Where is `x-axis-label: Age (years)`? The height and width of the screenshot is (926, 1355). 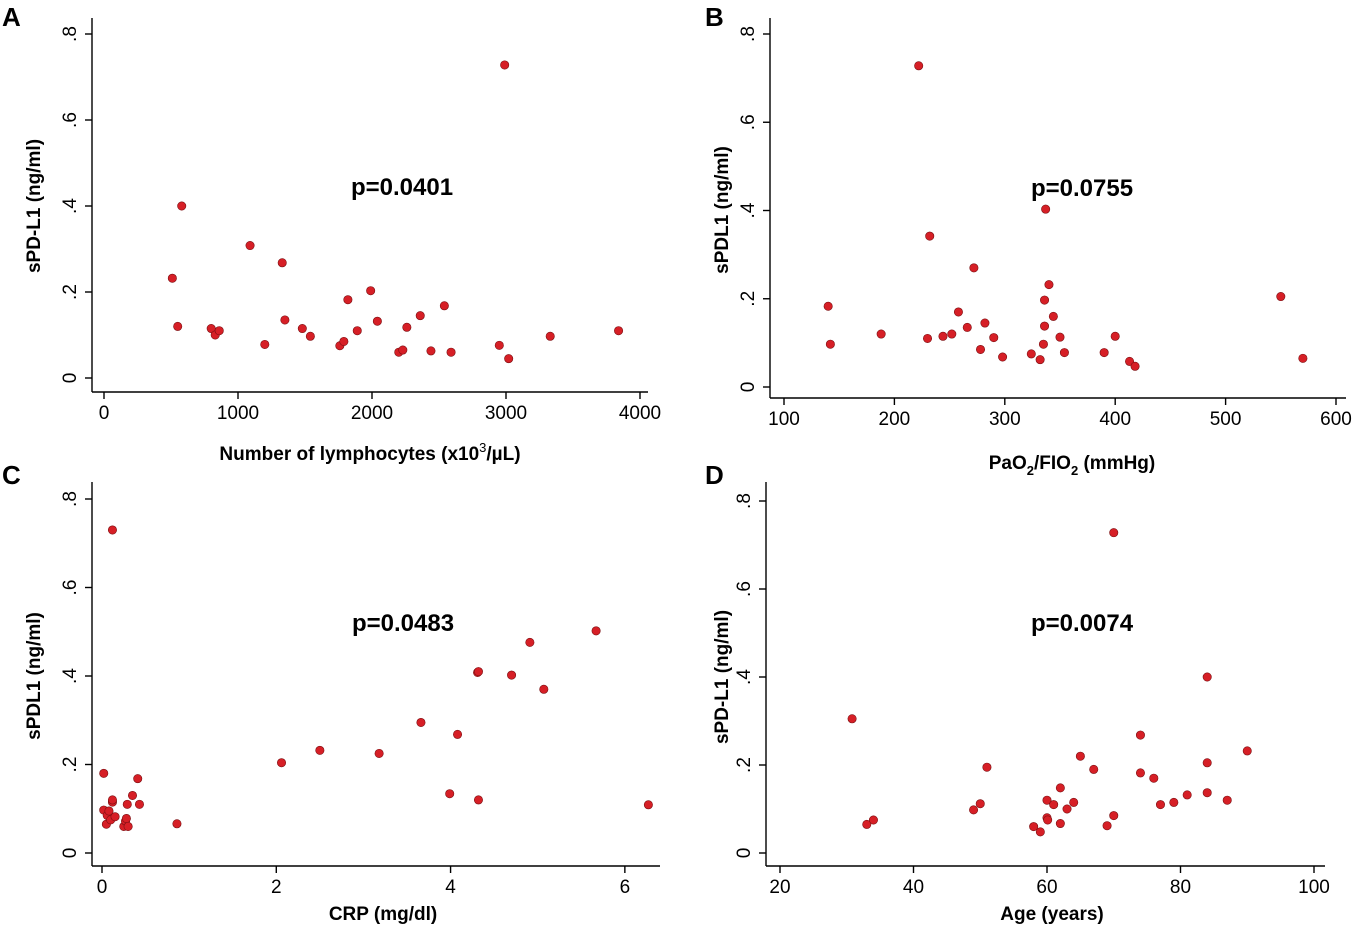 x-axis-label: Age (years) is located at coordinates (1052, 914).